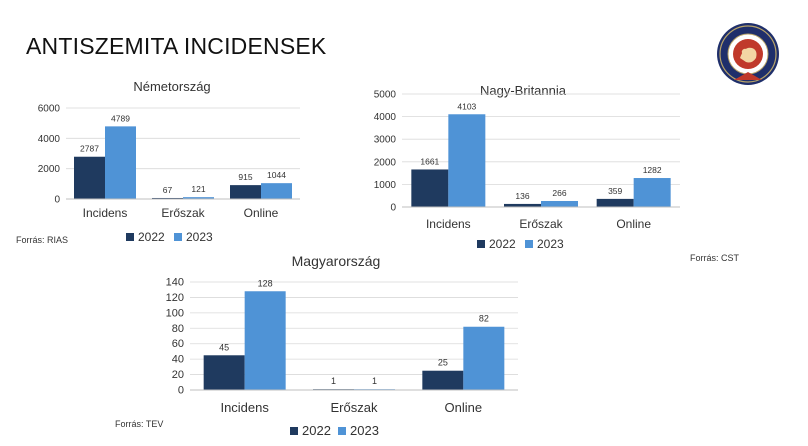  I want to click on page-title: ANTISZEMITA INCIDENSEK, so click(176, 46).